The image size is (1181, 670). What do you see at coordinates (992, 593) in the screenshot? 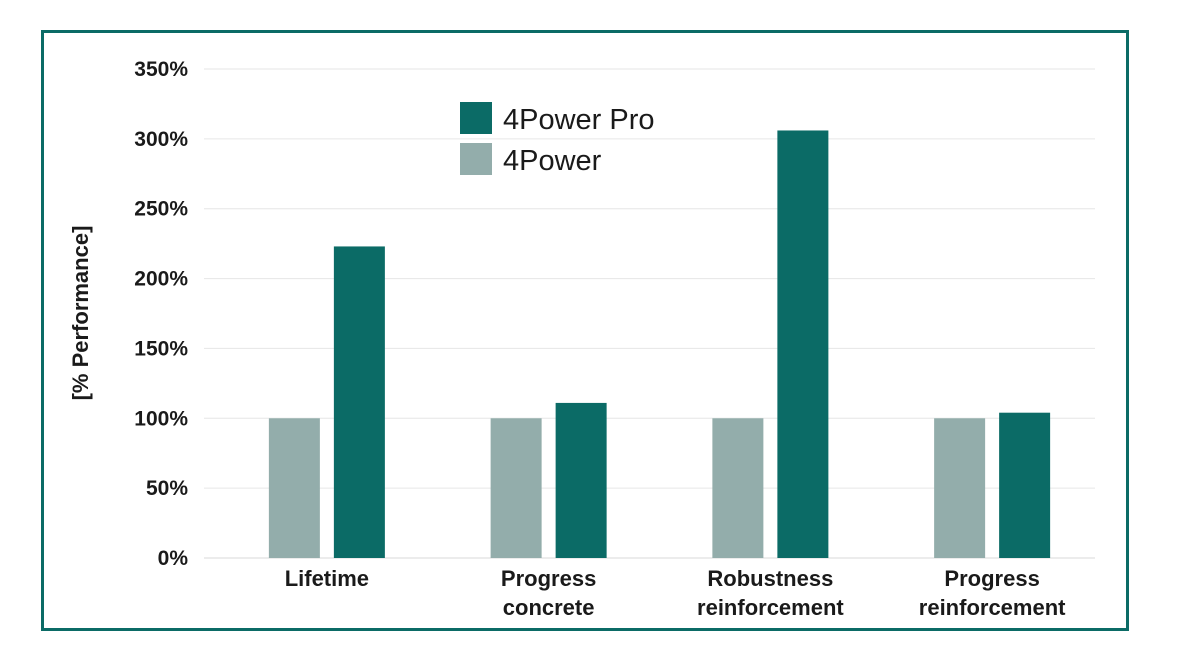
I see `x-category-label: Progress reinforcement` at bounding box center [992, 593].